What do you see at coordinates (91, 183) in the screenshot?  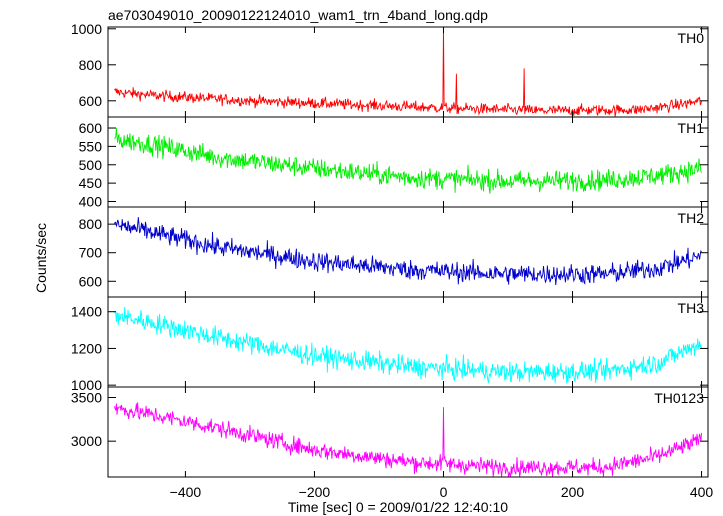 I see `y-tick-label: 450` at bounding box center [91, 183].